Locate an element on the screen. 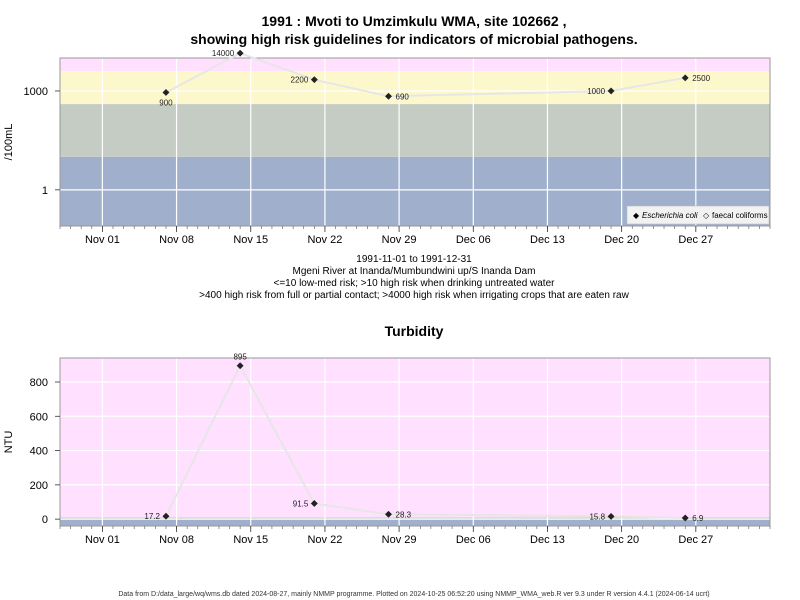 The height and width of the screenshot is (600, 800). y-tick-label: 800 is located at coordinates (39, 383).